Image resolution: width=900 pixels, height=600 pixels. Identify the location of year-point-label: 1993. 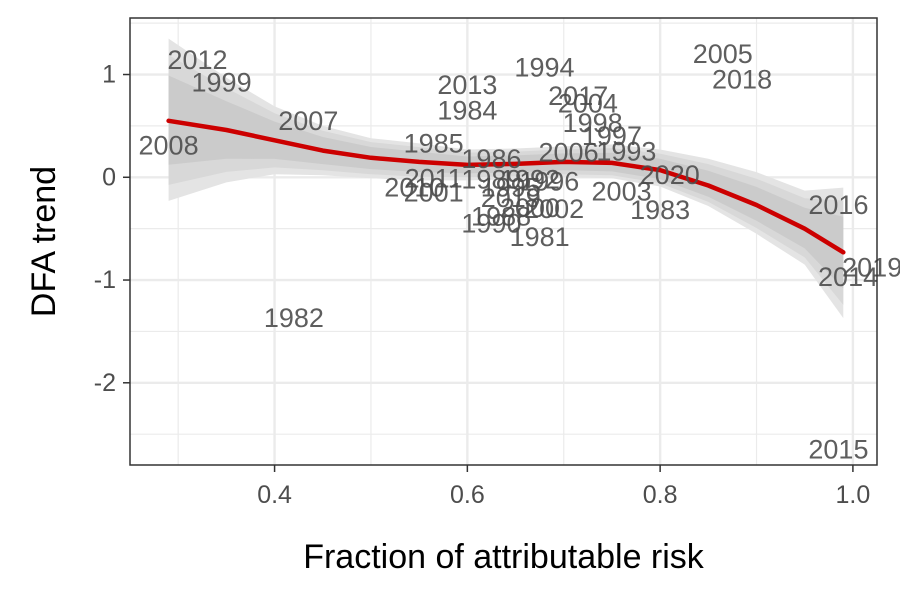
(626, 152).